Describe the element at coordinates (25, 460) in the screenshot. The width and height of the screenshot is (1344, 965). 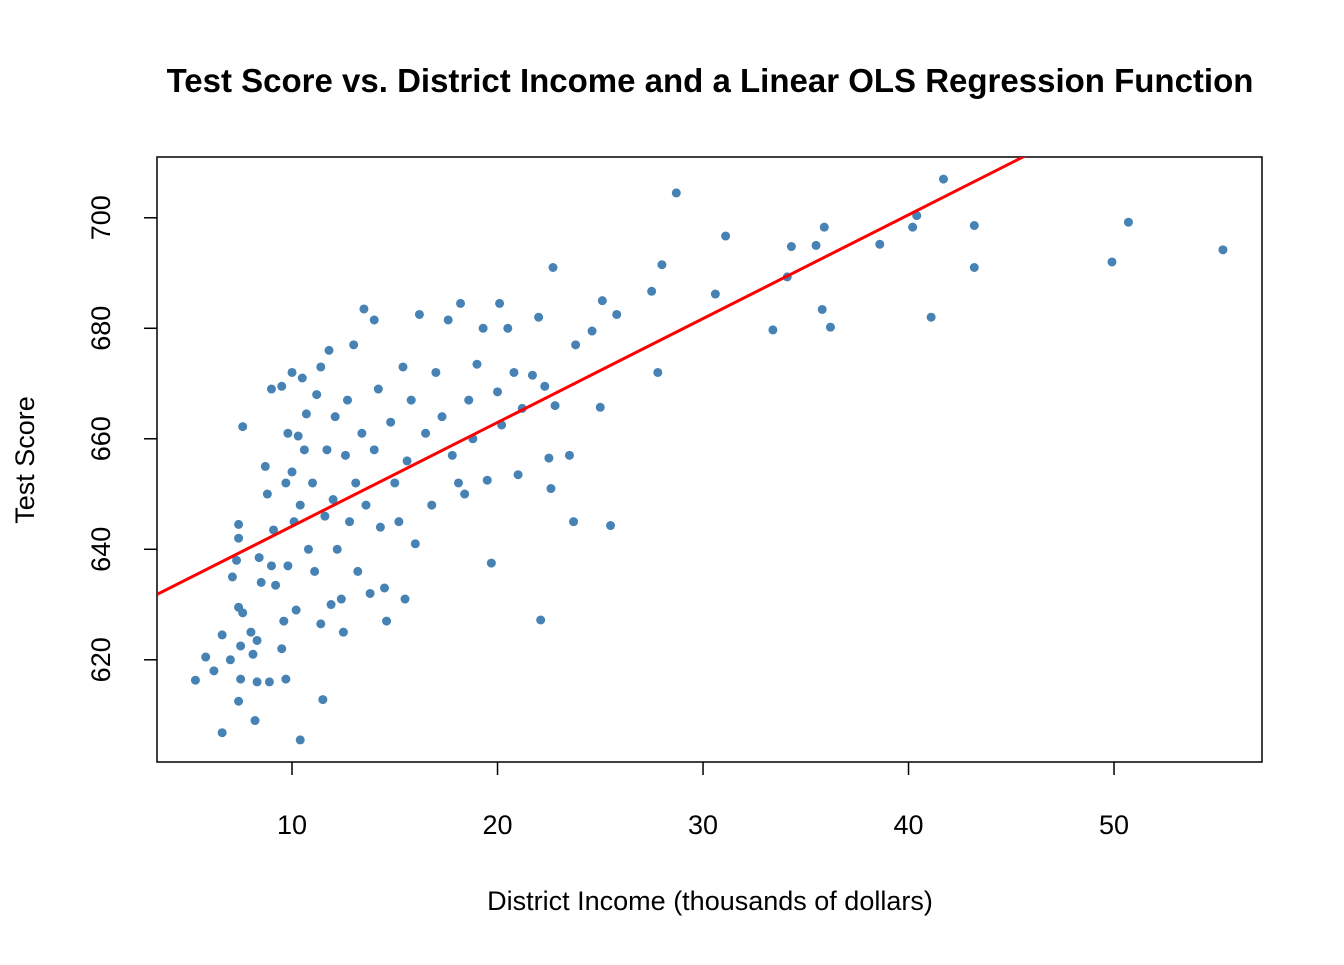
I see `y-axis-label: Test Score` at that location.